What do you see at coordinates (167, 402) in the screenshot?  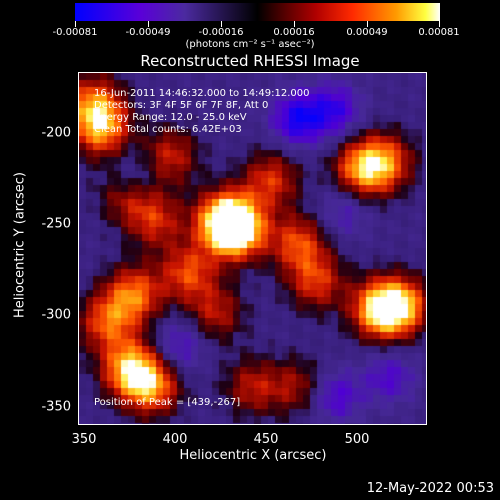 I see `peak-position-label: Position of Peak = [439,-267]` at bounding box center [167, 402].